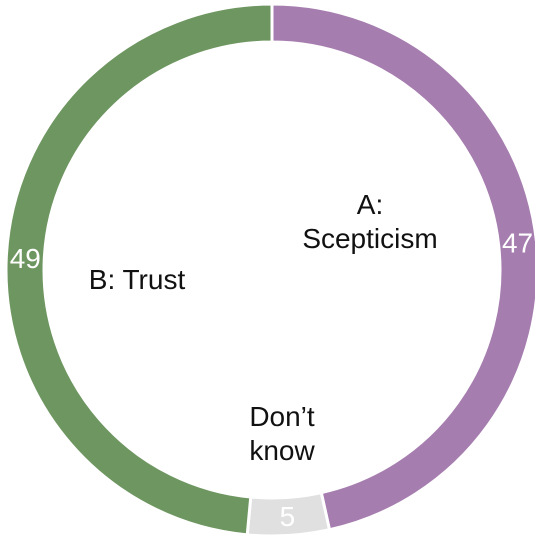 This screenshot has width=535, height=536. What do you see at coordinates (517, 243) in the screenshot?
I see `value-label: 47` at bounding box center [517, 243].